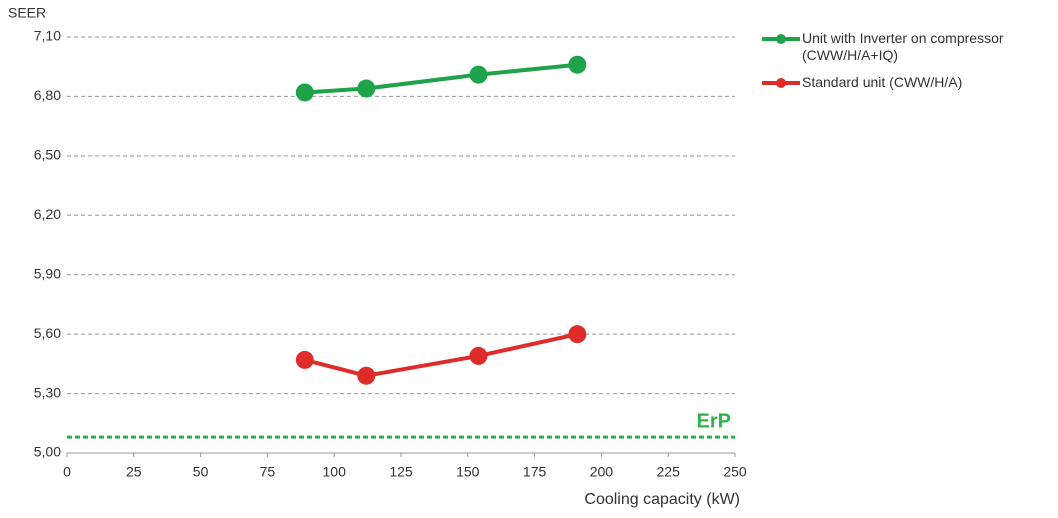  What do you see at coordinates (47, 36) in the screenshot?
I see `y-tick-label: 7,10` at bounding box center [47, 36].